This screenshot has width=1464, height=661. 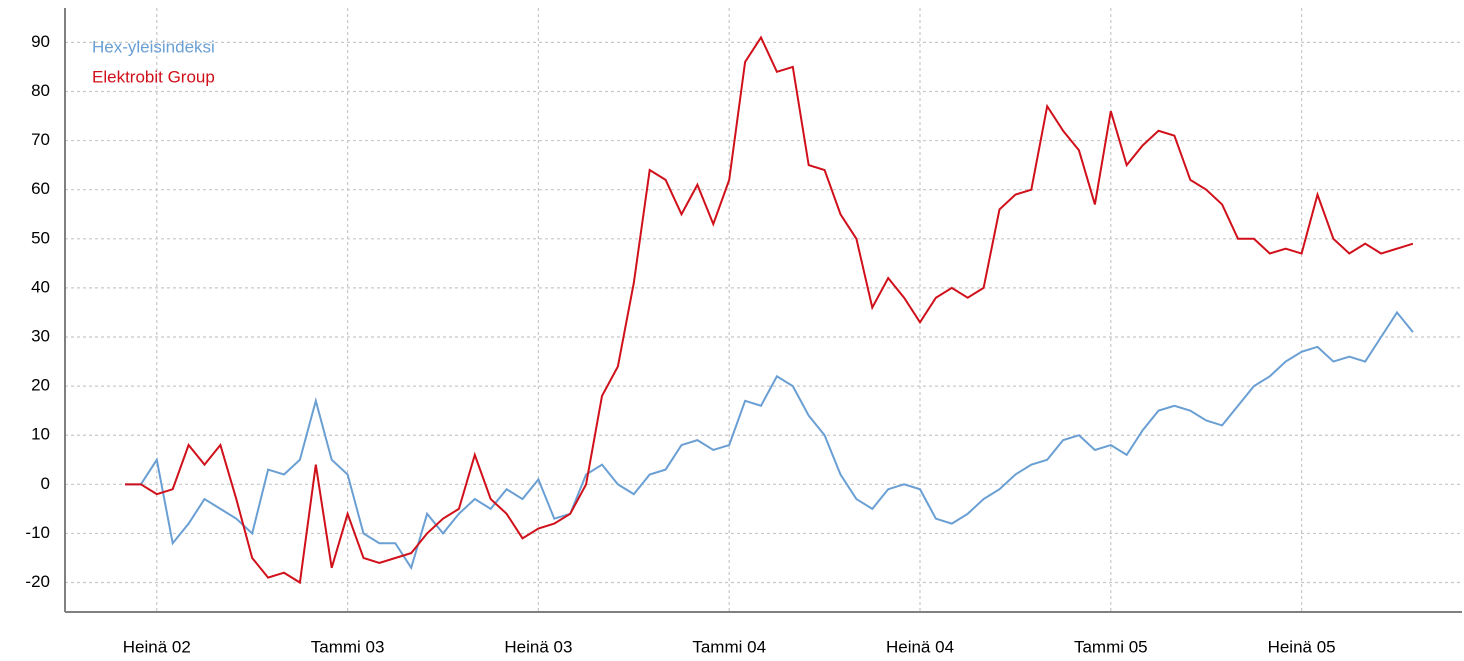 What do you see at coordinates (157, 646) in the screenshot?
I see `x-tick-label: Heinä 02` at bounding box center [157, 646].